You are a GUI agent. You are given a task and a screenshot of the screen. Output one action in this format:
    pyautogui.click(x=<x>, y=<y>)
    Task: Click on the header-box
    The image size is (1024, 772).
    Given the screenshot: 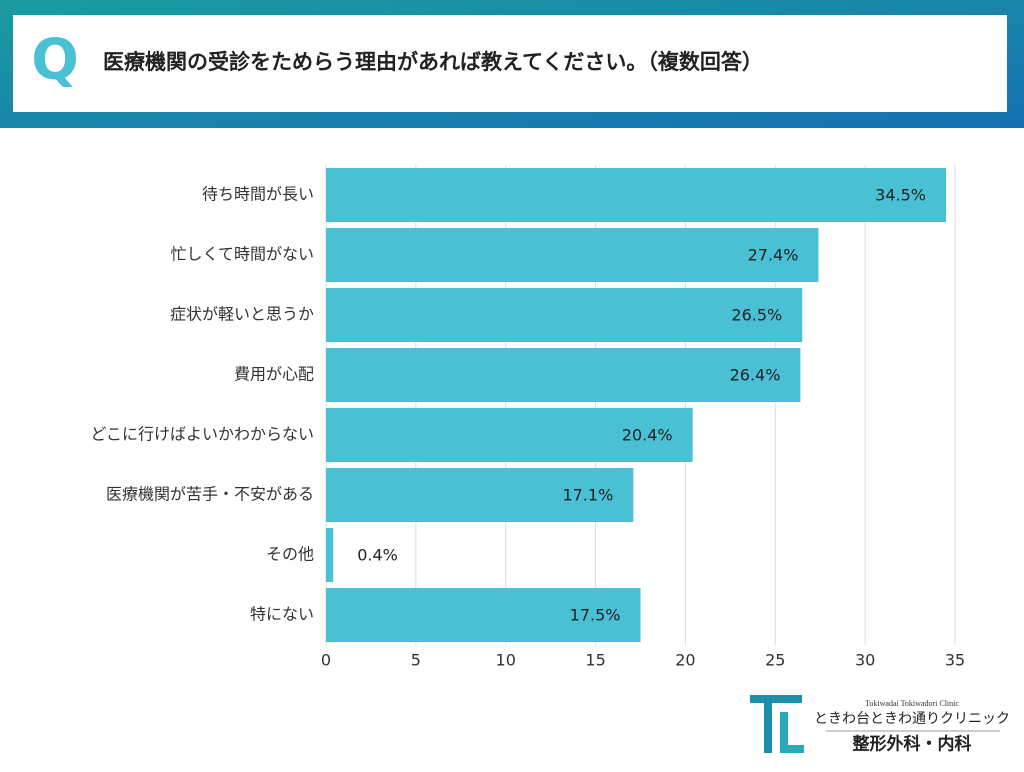 What is the action you would take?
    pyautogui.click(x=510, y=63)
    